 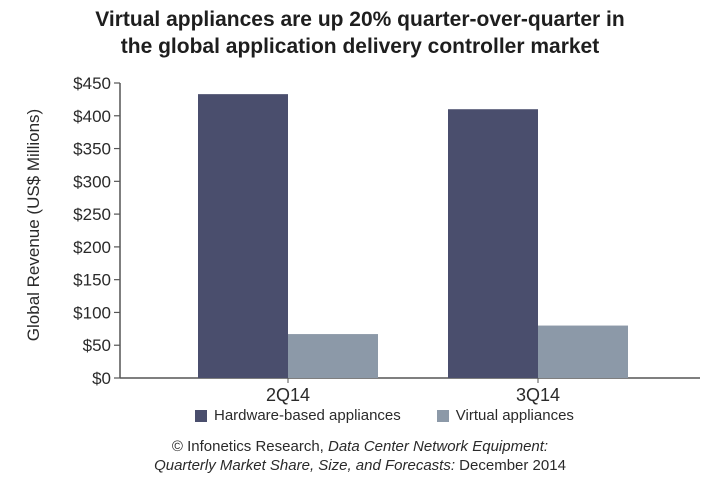 I want to click on legend-item-hardware: Hardware-based appliances, so click(x=298, y=415).